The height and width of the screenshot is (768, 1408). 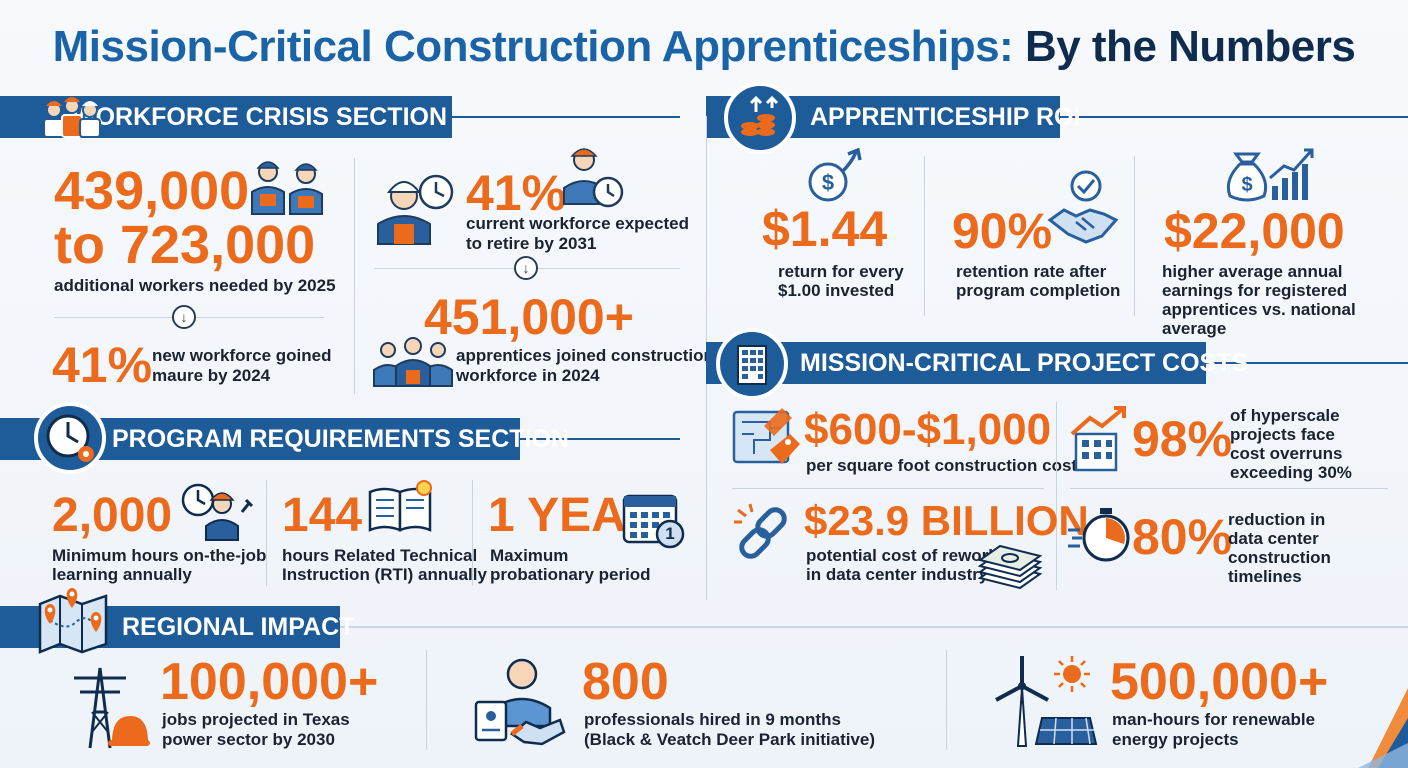 What do you see at coordinates (1255, 290) in the screenshot?
I see `earnings-desc-line2: earnings for registered` at bounding box center [1255, 290].